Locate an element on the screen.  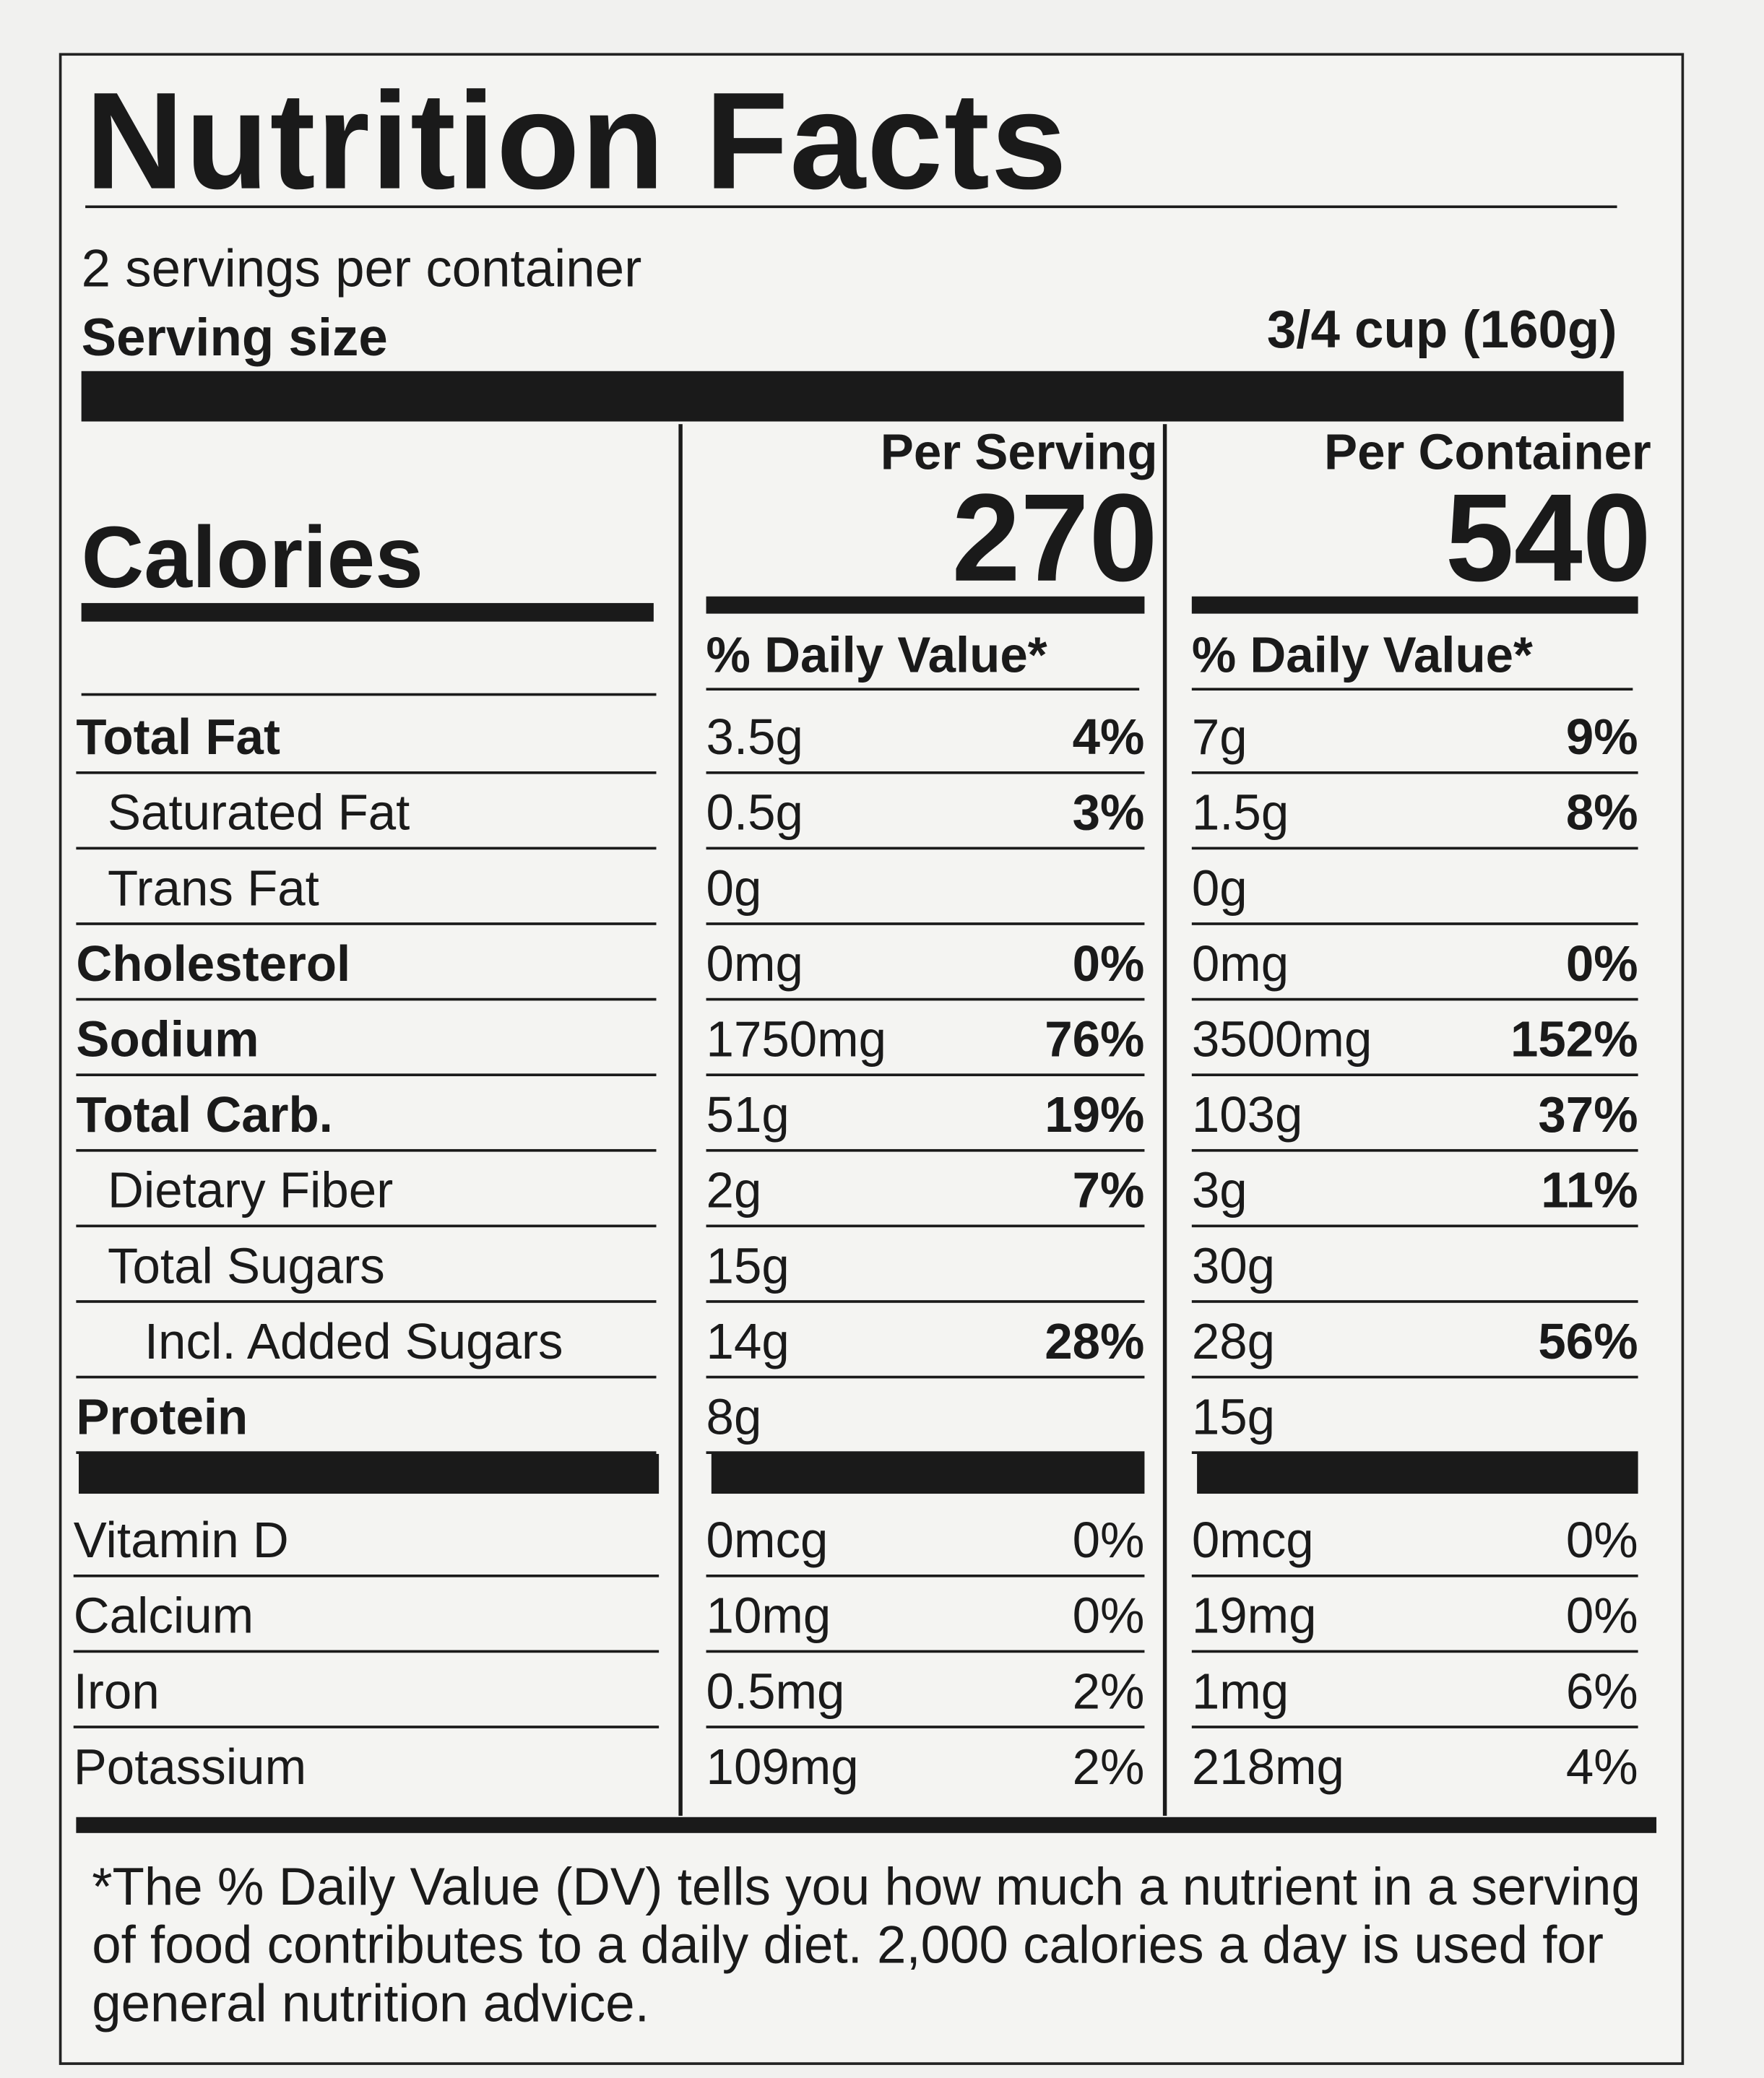
daily-value: 37% is located at coordinates (1588, 1116).